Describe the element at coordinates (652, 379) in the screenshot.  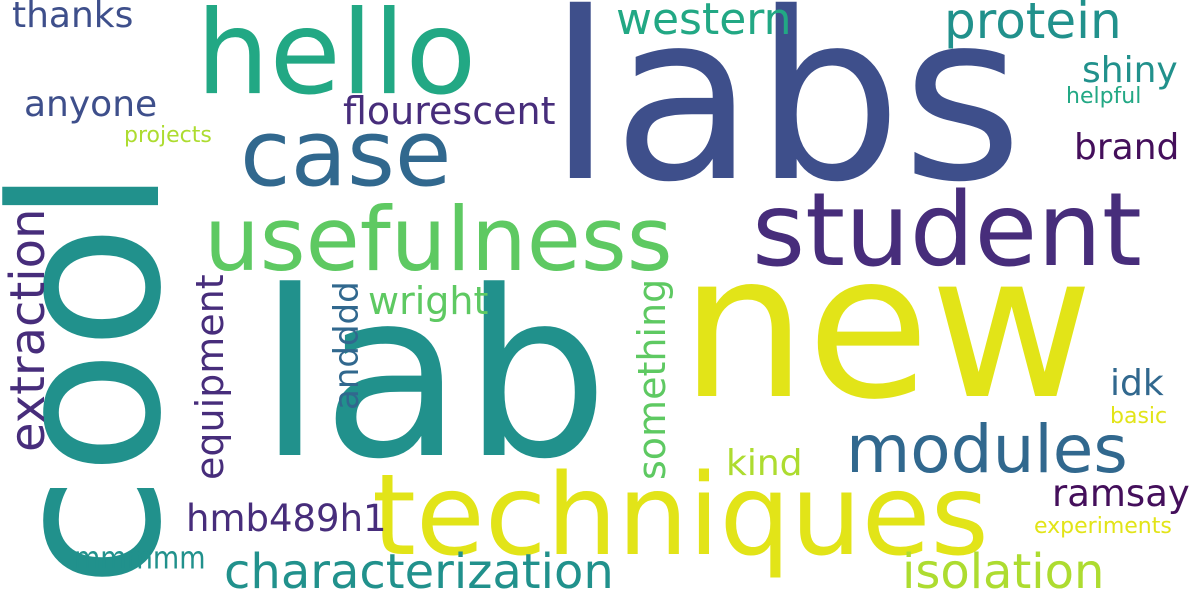
I see `word-something: something` at that location.